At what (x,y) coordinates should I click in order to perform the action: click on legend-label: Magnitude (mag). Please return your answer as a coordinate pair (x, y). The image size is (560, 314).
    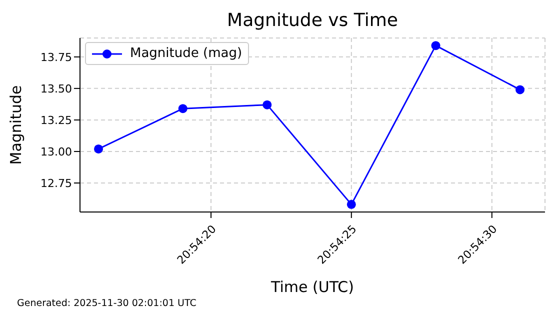
    Looking at the image, I should click on (186, 53).